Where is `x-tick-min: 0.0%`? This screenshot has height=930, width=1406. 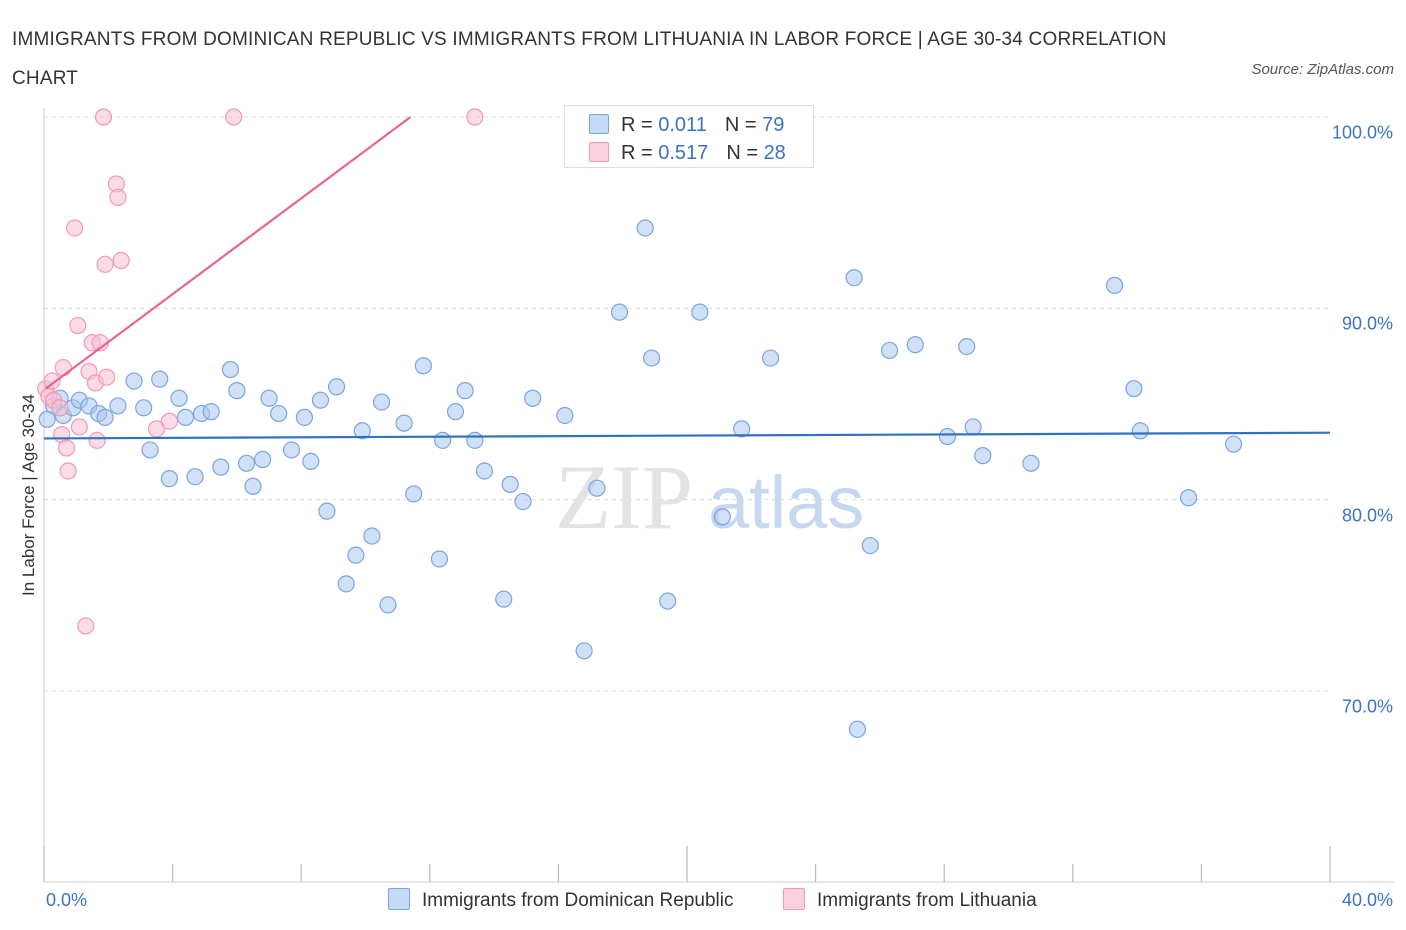
x-tick-min: 0.0% is located at coordinates (67, 900).